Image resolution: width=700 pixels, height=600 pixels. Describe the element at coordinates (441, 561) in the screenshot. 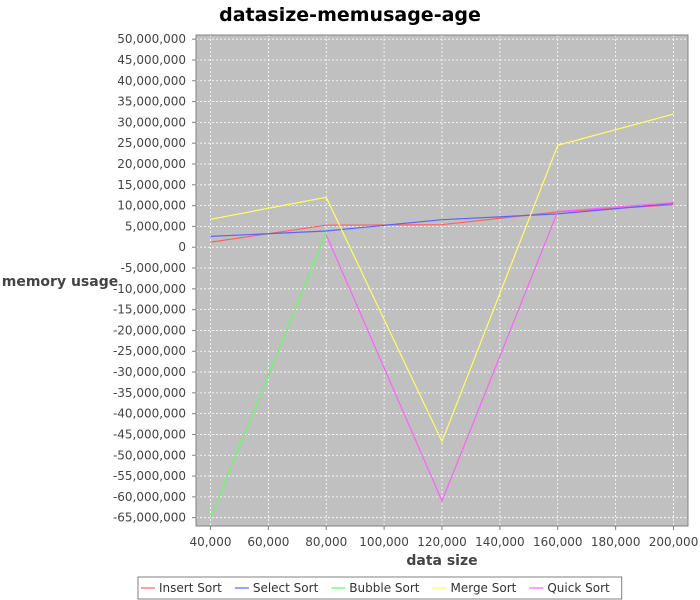

I see `x-axis-label: data size` at that location.